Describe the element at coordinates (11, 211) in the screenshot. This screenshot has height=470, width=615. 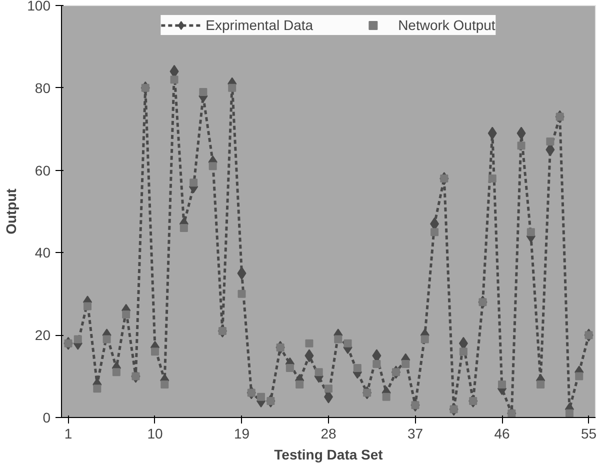
I see `y-axis-title: Output` at that location.